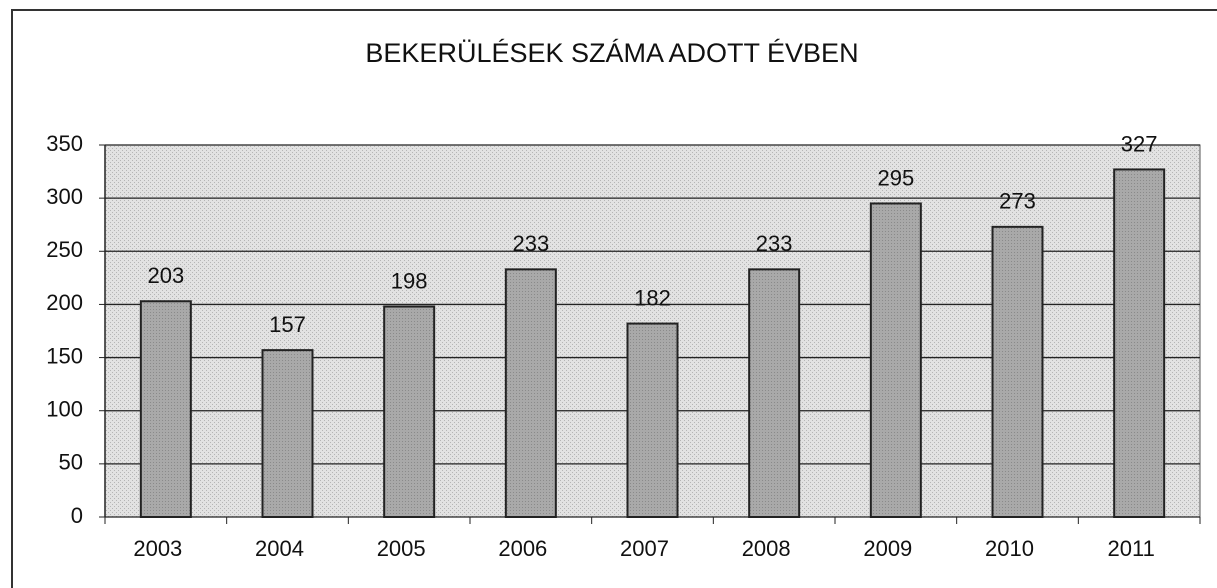 This screenshot has height=588, width=1217. I want to click on x-tick-label: 2003, so click(157, 548).